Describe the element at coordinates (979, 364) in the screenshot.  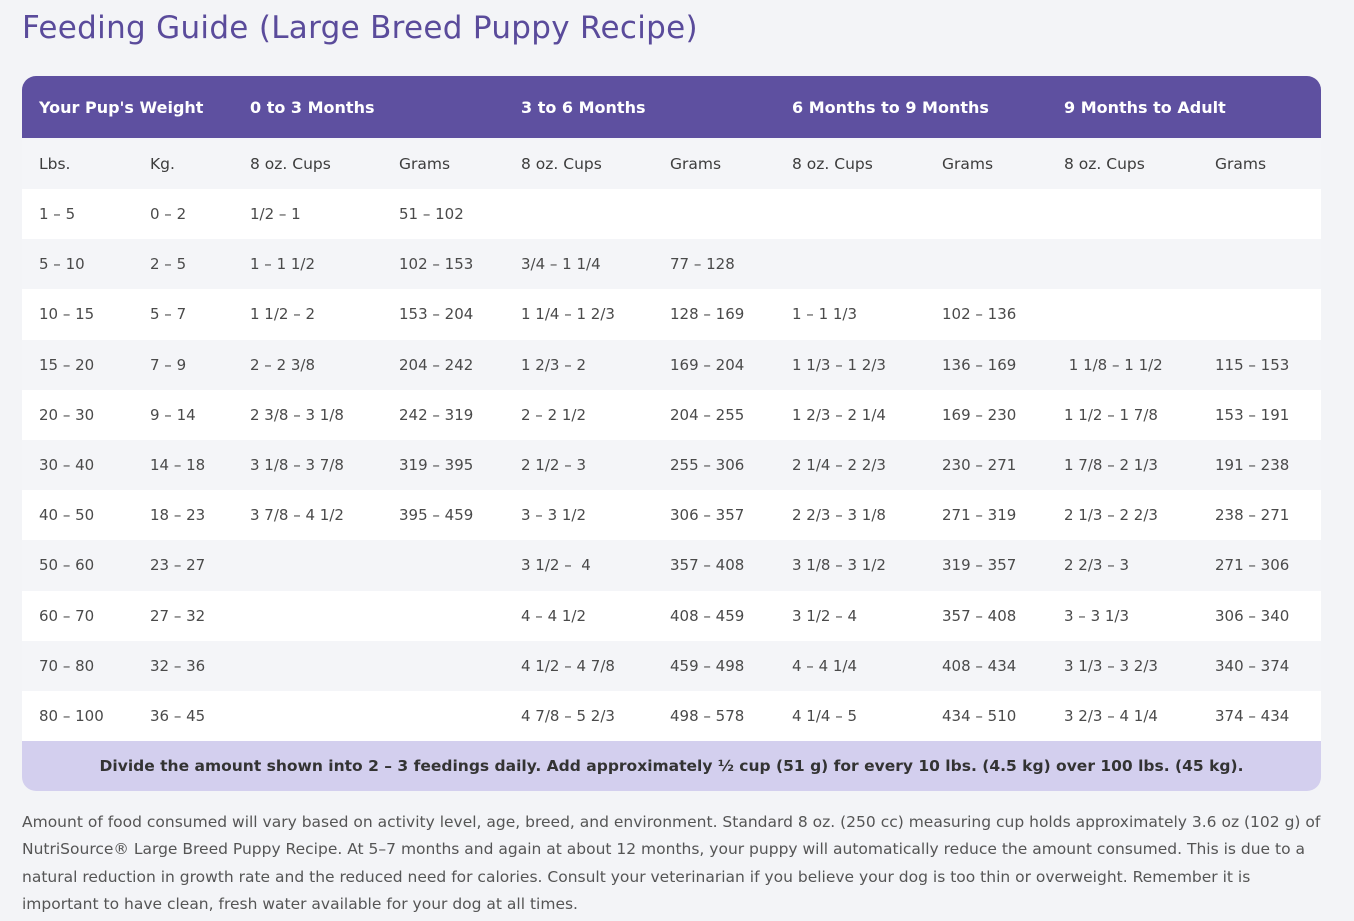
I see `table-cell: 136 – 169` at that location.